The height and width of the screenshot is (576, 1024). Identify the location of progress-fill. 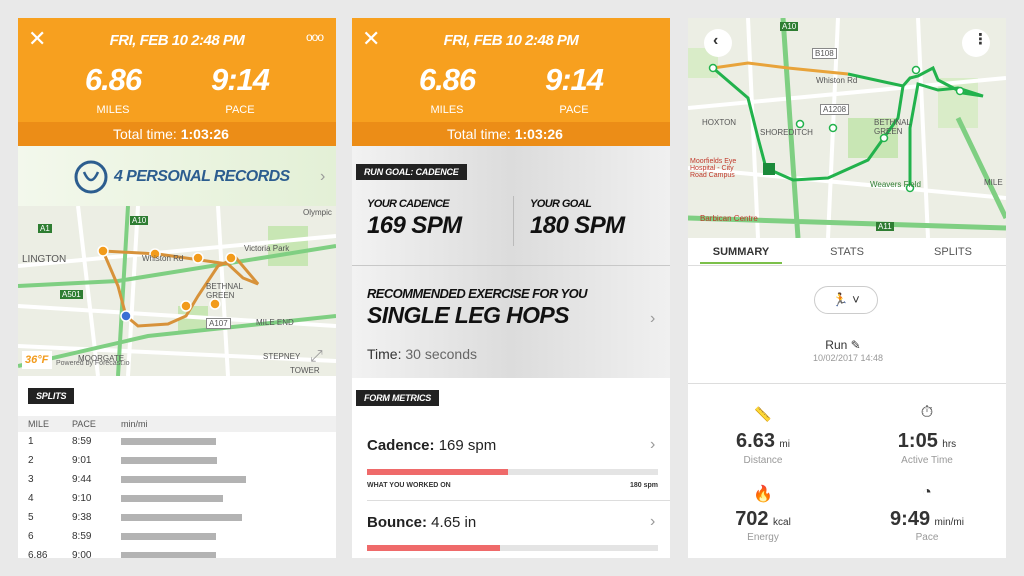
(433, 548).